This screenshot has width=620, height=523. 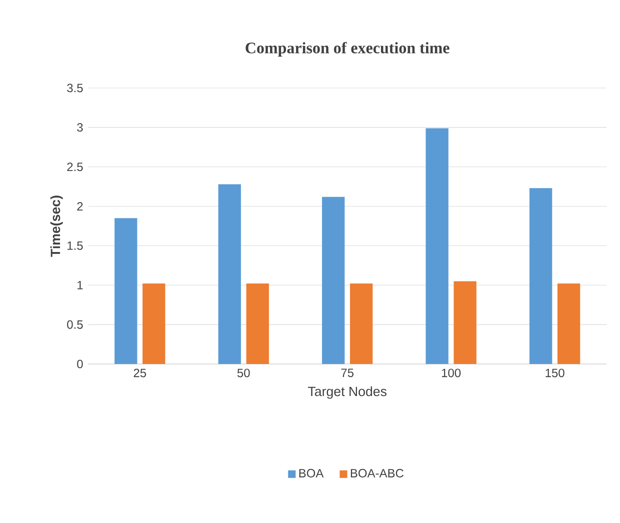 What do you see at coordinates (75, 167) in the screenshot?
I see `y-tick-label: 2.5` at bounding box center [75, 167].